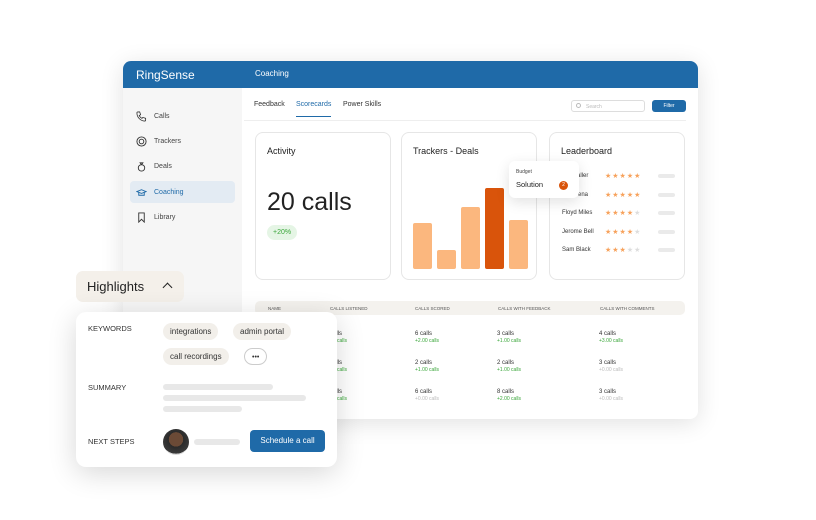 This screenshot has width=816, height=520. I want to click on keyword-chip: integrations, so click(191, 331).